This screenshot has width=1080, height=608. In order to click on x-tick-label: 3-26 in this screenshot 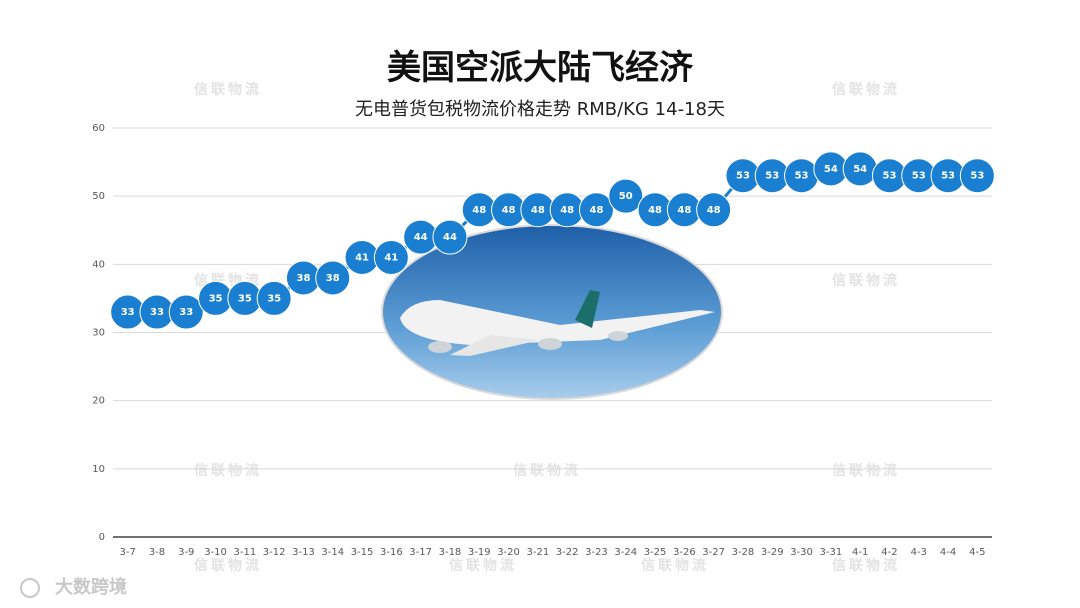, I will do `click(684, 552)`.